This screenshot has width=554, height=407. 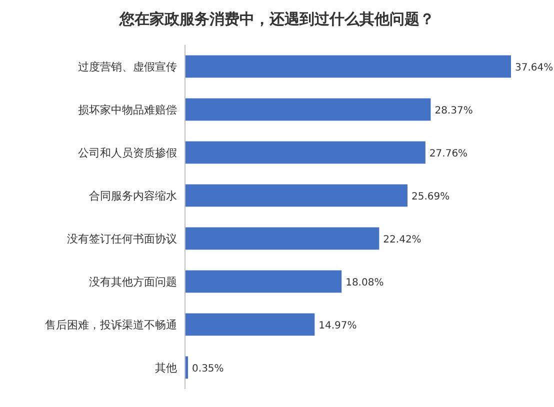 I want to click on y-tick-label: 公司和人员资质掺假, so click(x=127, y=153).